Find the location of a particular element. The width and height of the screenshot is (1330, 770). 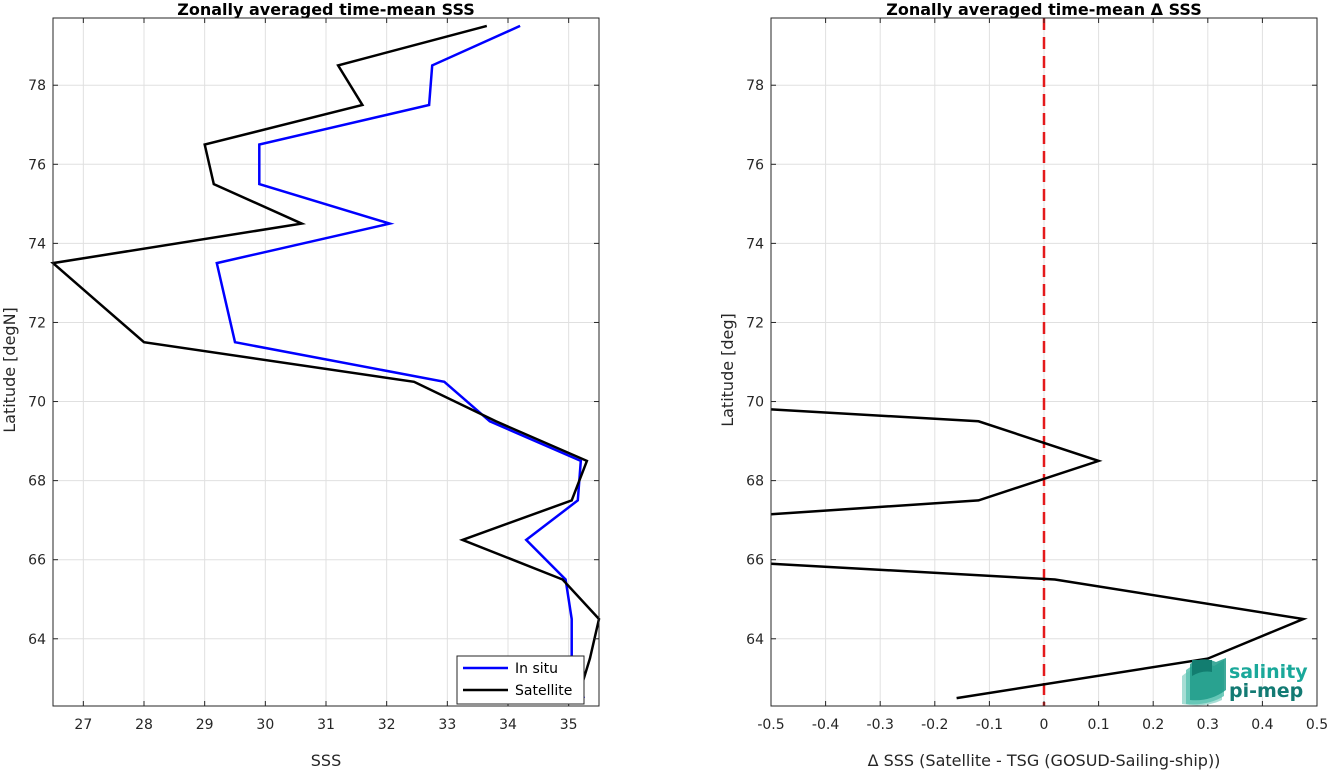

logo-text-pi-mep: pi-mep is located at coordinates (1266, 691).